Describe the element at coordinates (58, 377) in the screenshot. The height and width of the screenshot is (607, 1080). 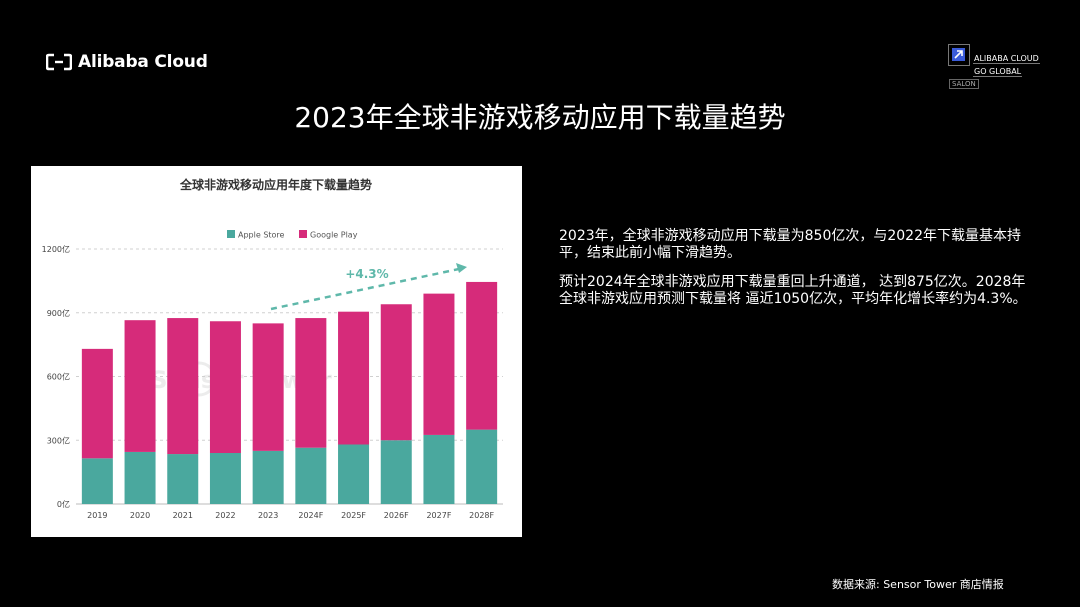
I see `y-tick-label: 600亿` at that location.